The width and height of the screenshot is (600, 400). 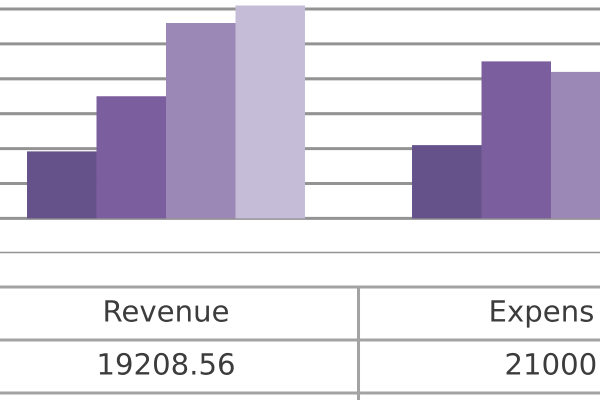 I want to click on x-tick-label: Revenue, so click(x=166, y=311).